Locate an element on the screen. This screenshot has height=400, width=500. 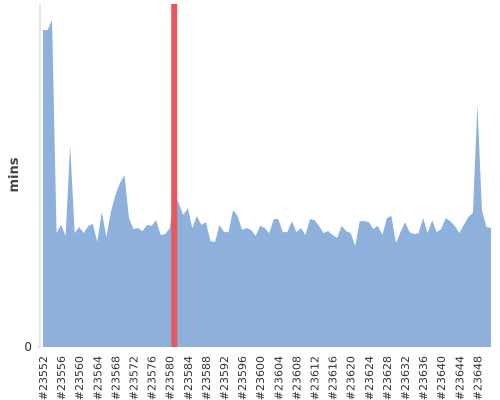
x-tick-label: #23580 is located at coordinates (170, 378).